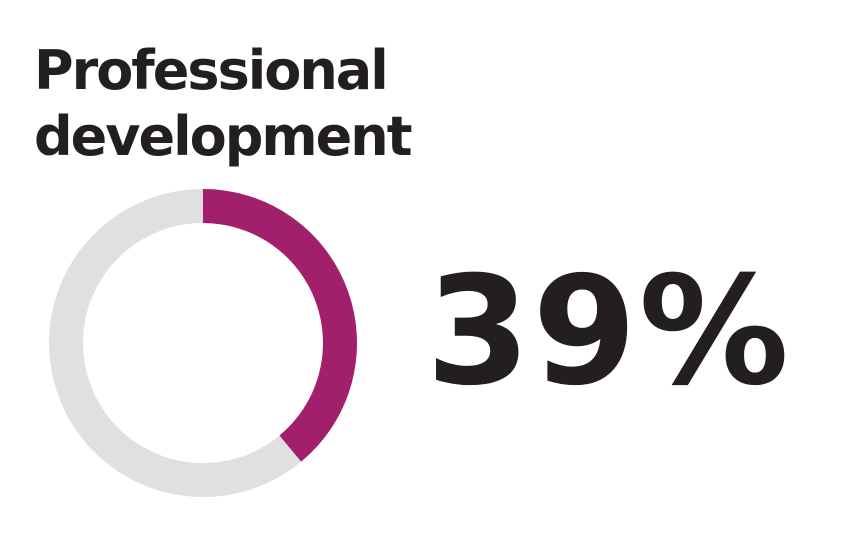 The height and width of the screenshot is (550, 844). What do you see at coordinates (223, 136) in the screenshot?
I see `chart-title-line-2: development` at bounding box center [223, 136].